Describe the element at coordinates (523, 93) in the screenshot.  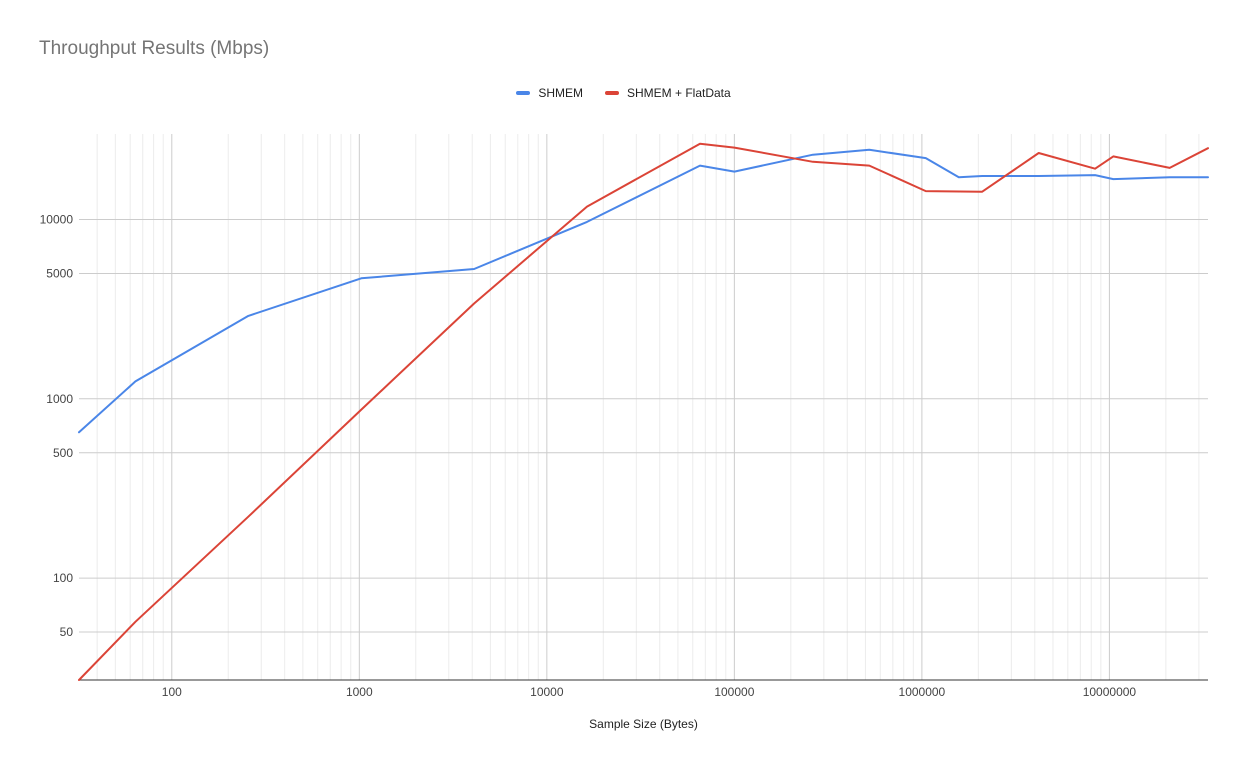
I see `legend-swatch-shmem` at that location.